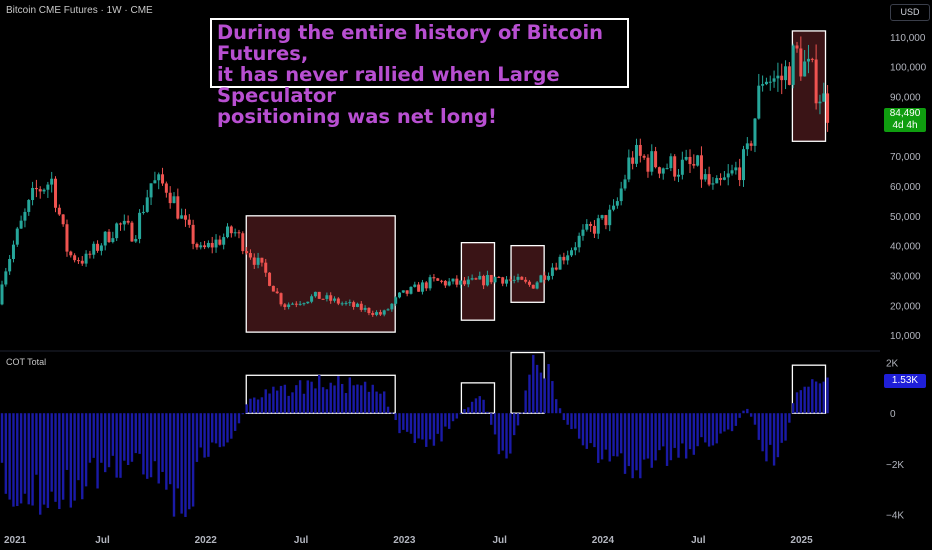 The image size is (932, 550). What do you see at coordinates (910, 12) in the screenshot?
I see `currency-selector: USD` at bounding box center [910, 12].